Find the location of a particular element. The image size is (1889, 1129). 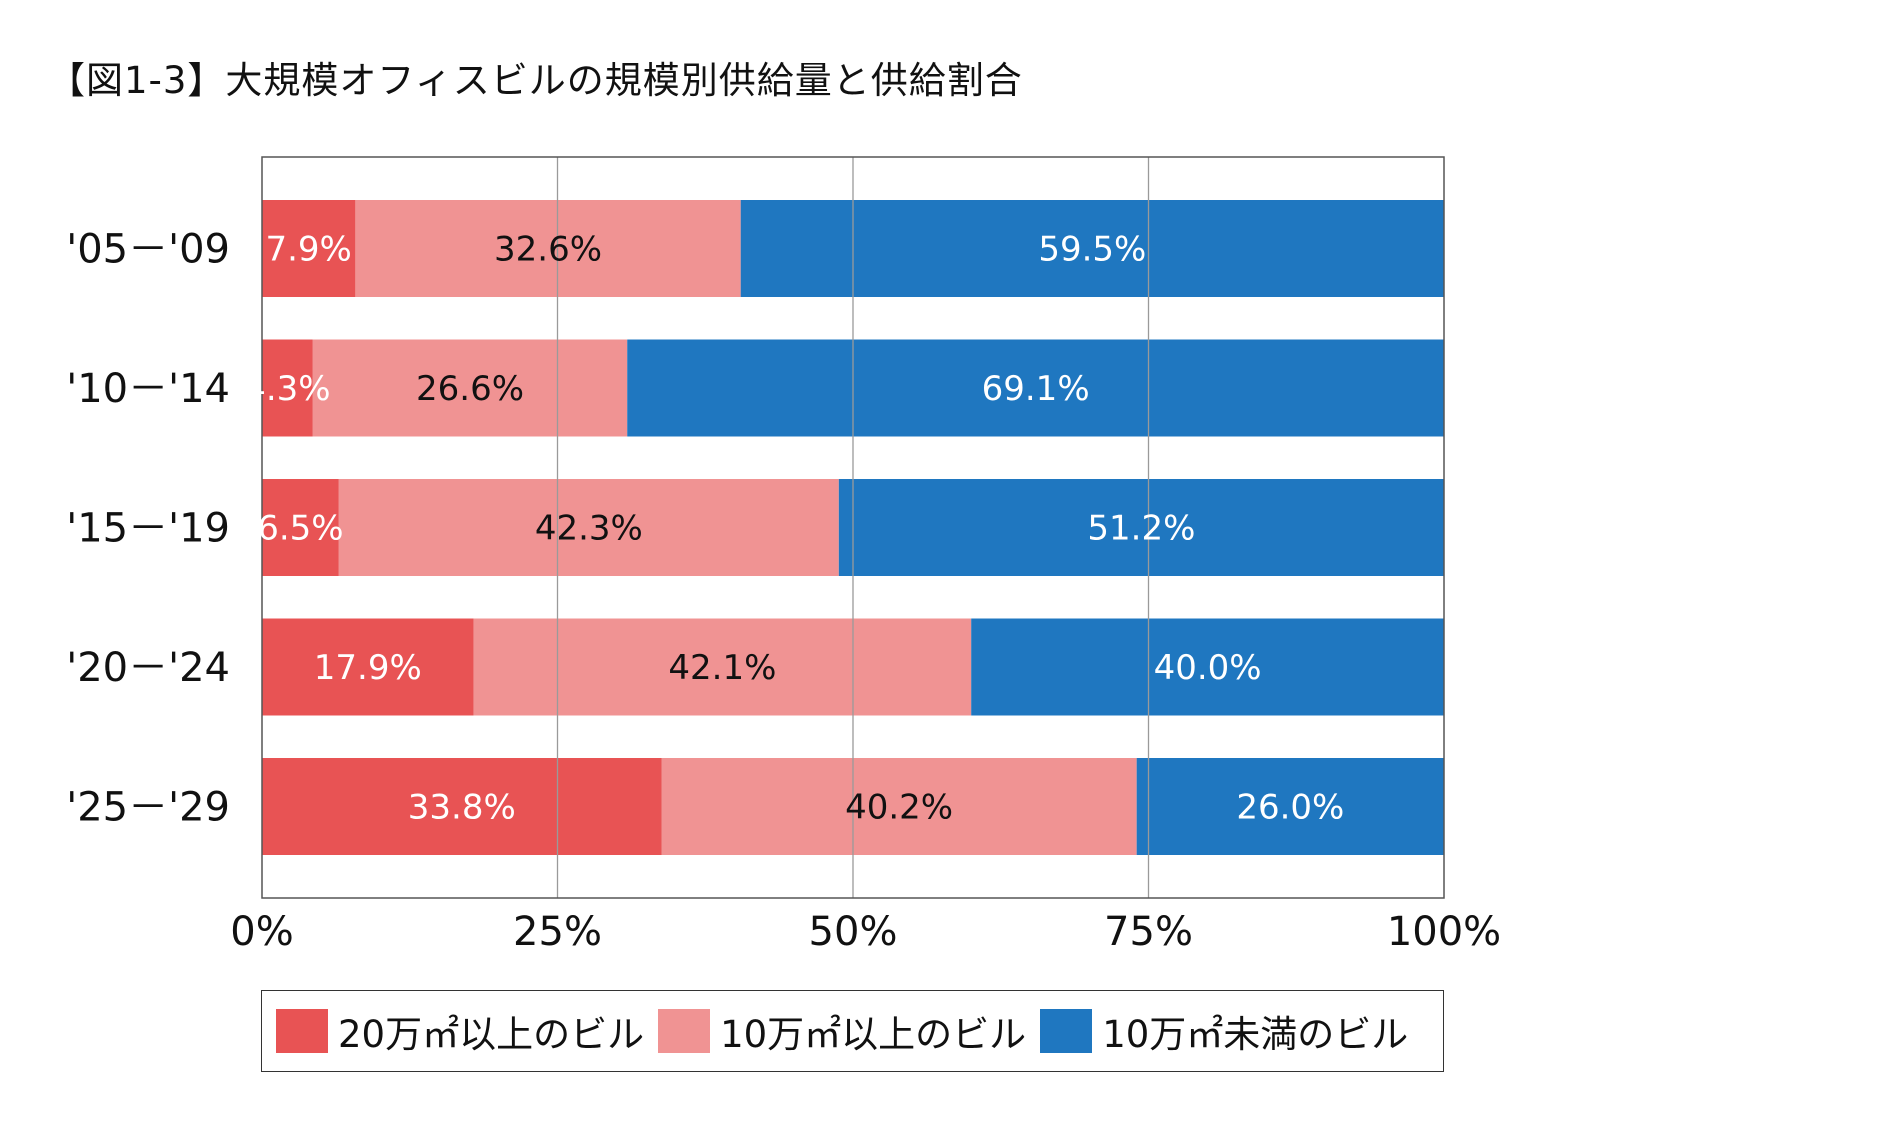

category-label: '15－'19 is located at coordinates (148, 529).